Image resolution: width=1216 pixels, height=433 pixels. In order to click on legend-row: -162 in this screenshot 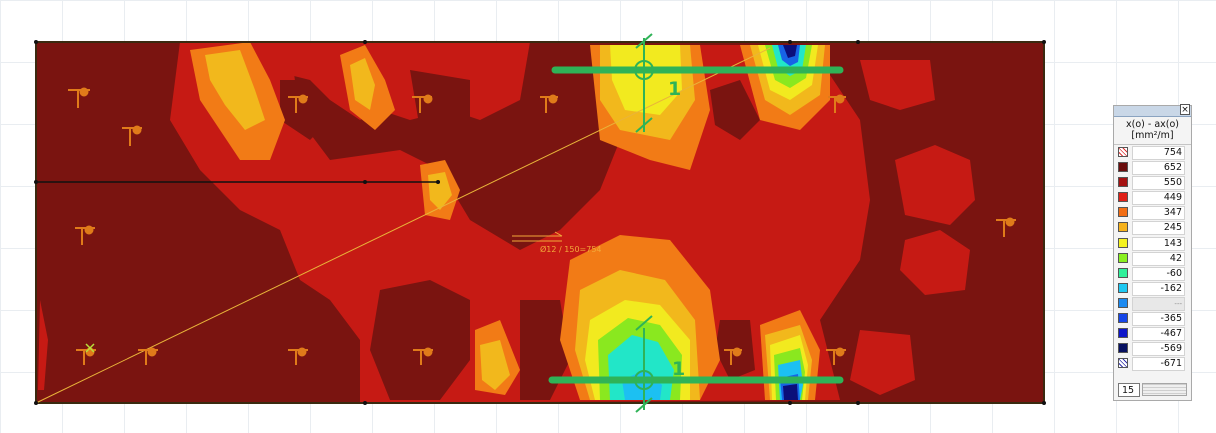, I will do `click(1152, 288)`.